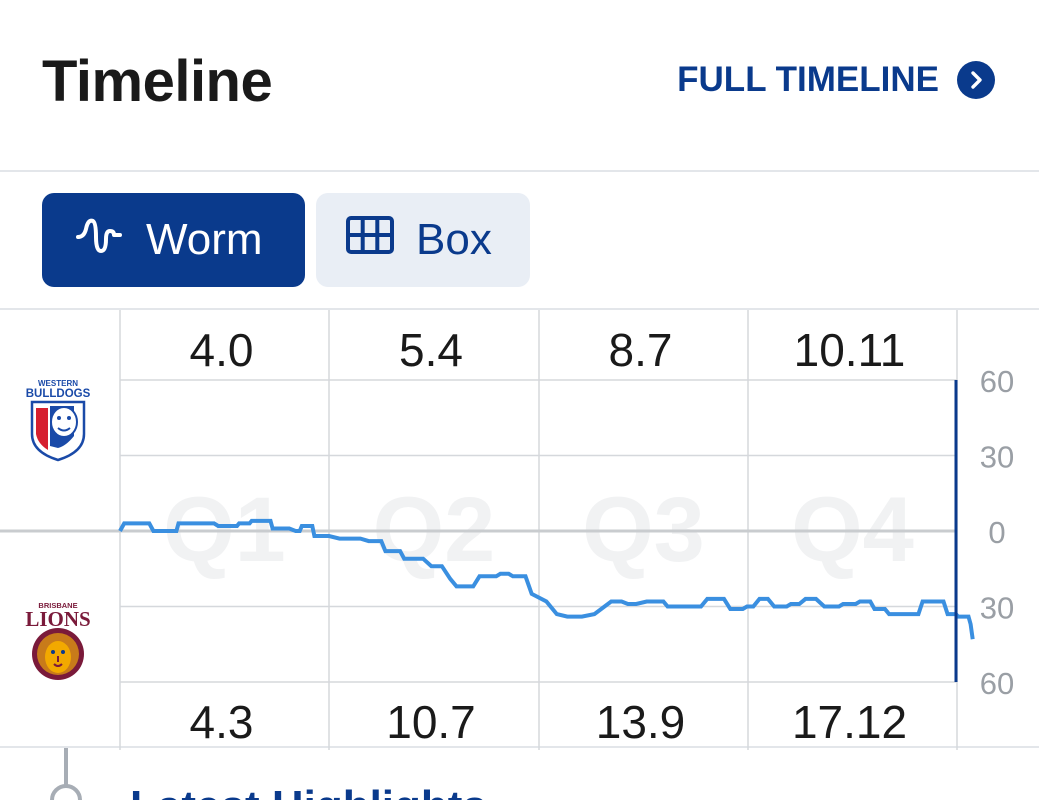 Image resolution: width=1039 pixels, height=800 pixels. I want to click on home-quarter-score: 8.7, so click(641, 350).